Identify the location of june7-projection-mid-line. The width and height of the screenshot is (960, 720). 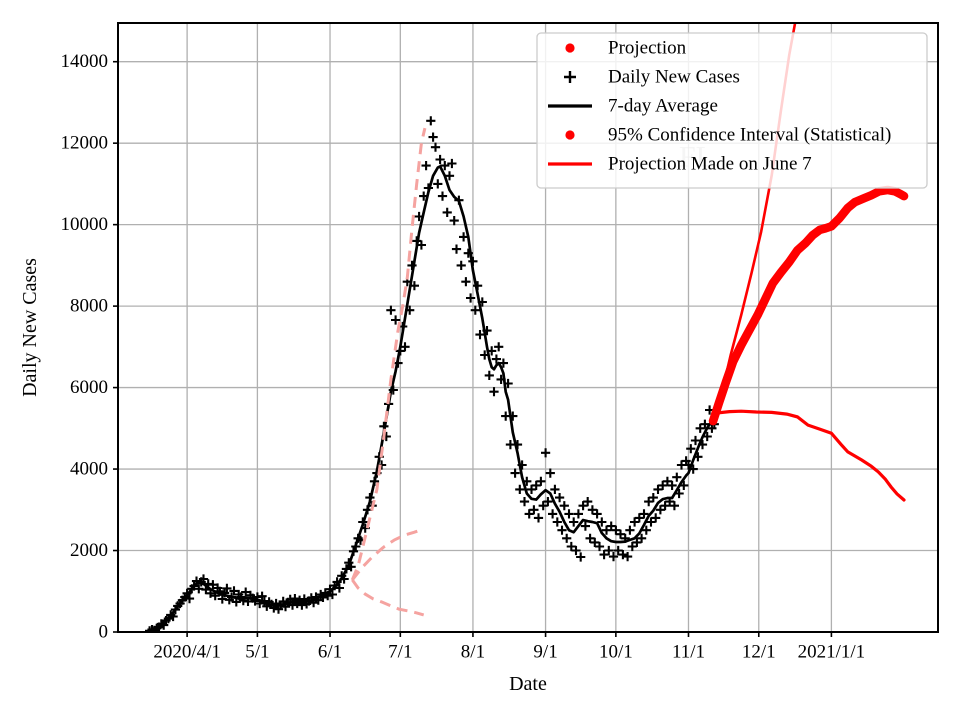
(388, 554).